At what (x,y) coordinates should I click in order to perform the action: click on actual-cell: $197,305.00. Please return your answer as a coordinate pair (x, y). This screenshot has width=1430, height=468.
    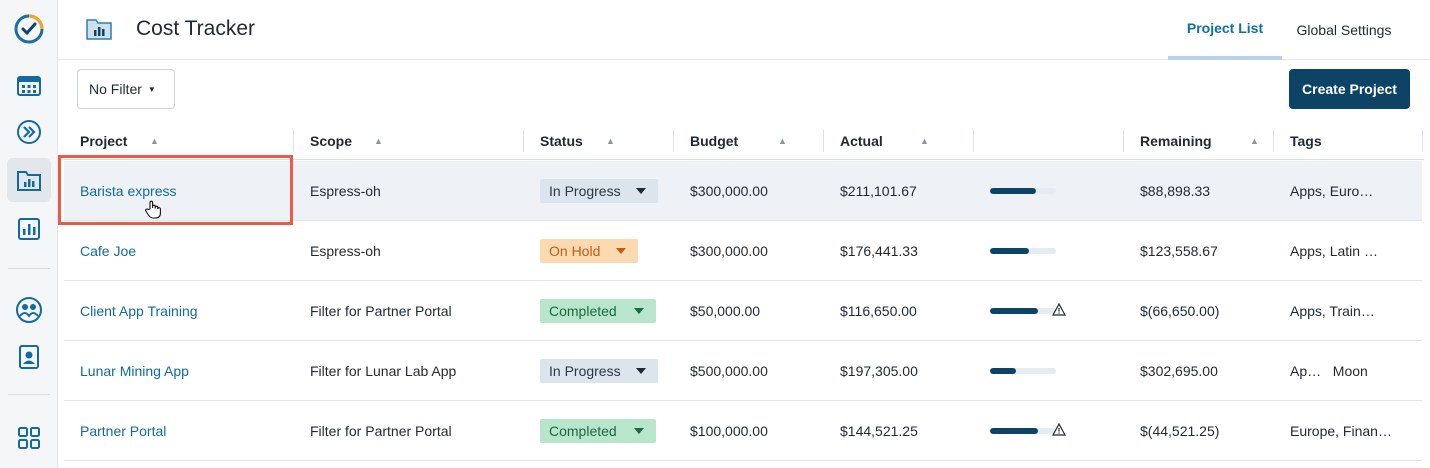
    Looking at the image, I should click on (879, 371).